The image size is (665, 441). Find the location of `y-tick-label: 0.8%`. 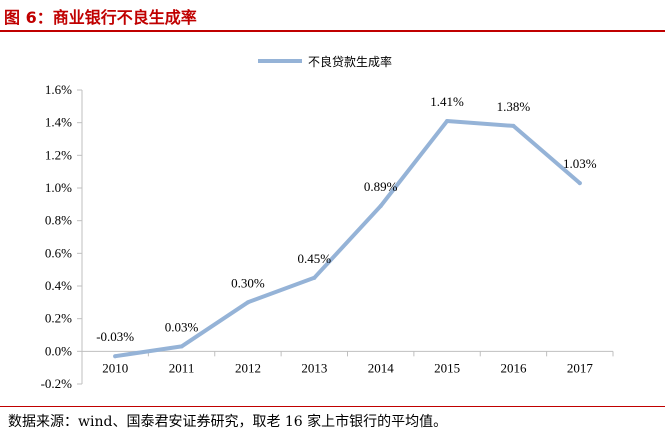

y-tick-label: 0.8% is located at coordinates (58, 220).